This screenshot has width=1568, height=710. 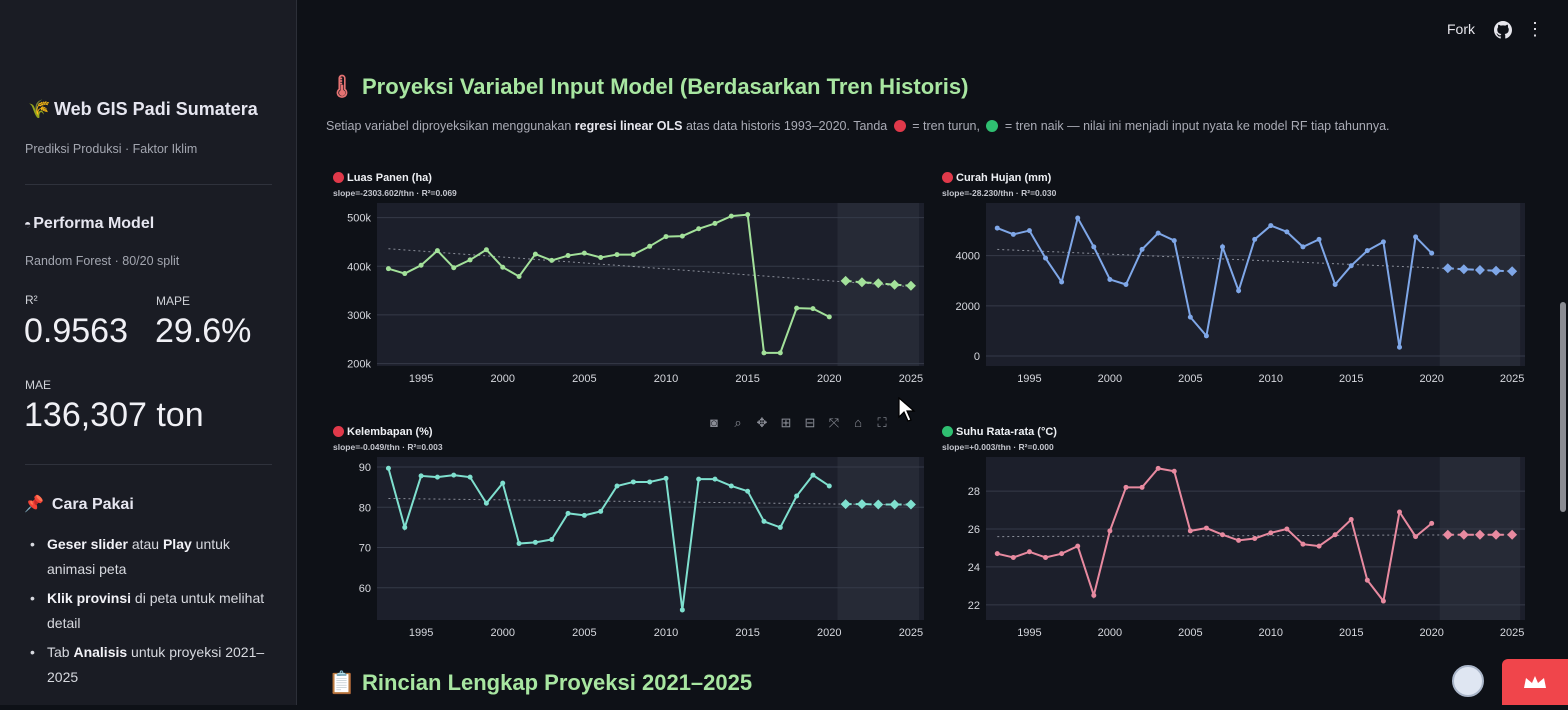 I want to click on desc-bold: regresi linear OLS, so click(x=629, y=126).